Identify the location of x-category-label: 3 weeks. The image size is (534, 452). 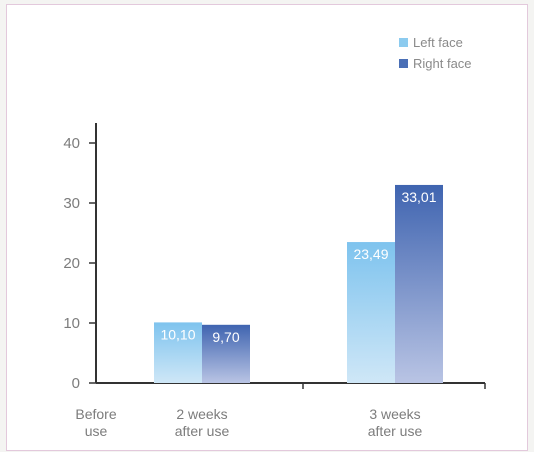
(394, 414).